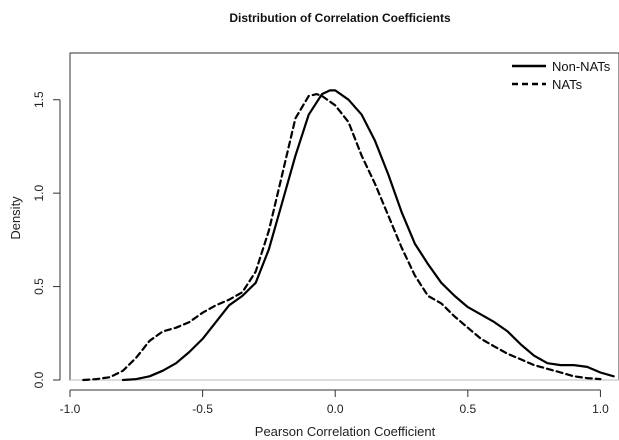 Image resolution: width=619 pixels, height=440 pixels. I want to click on chart-title: Distribution of Correlation Coefficients, so click(340, 18).